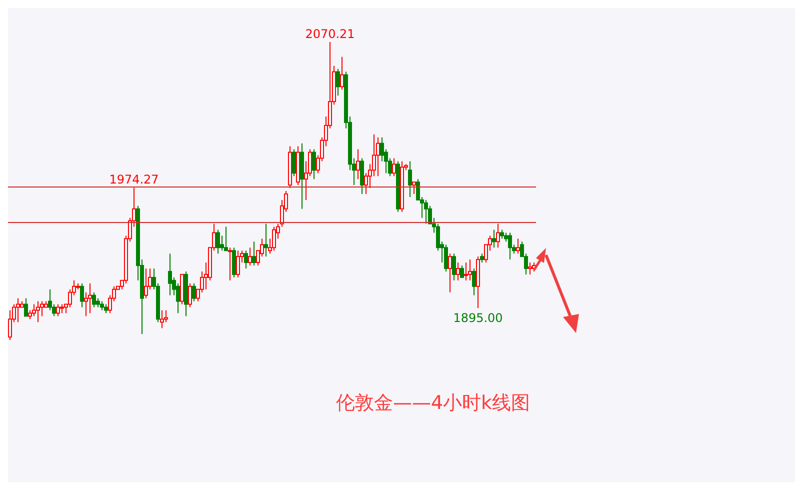 The image size is (803, 490). I want to click on text: 伦敦金——4小时k线图, so click(433, 403).